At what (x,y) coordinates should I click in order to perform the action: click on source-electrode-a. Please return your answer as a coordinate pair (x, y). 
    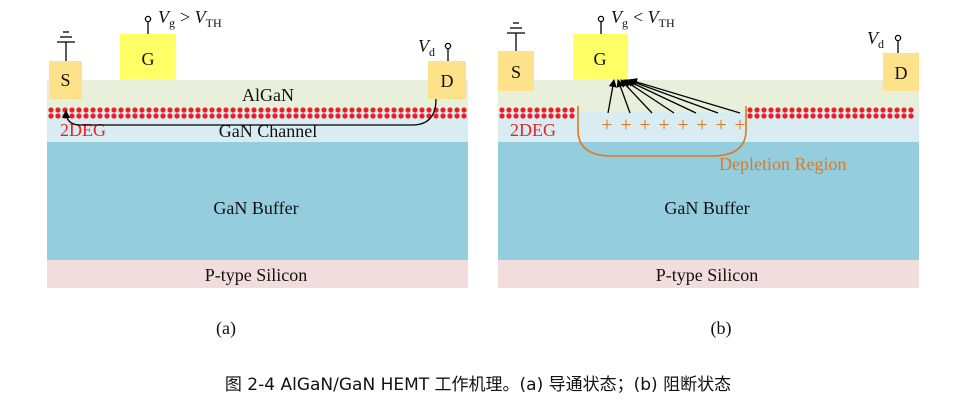
    Looking at the image, I should click on (65, 80).